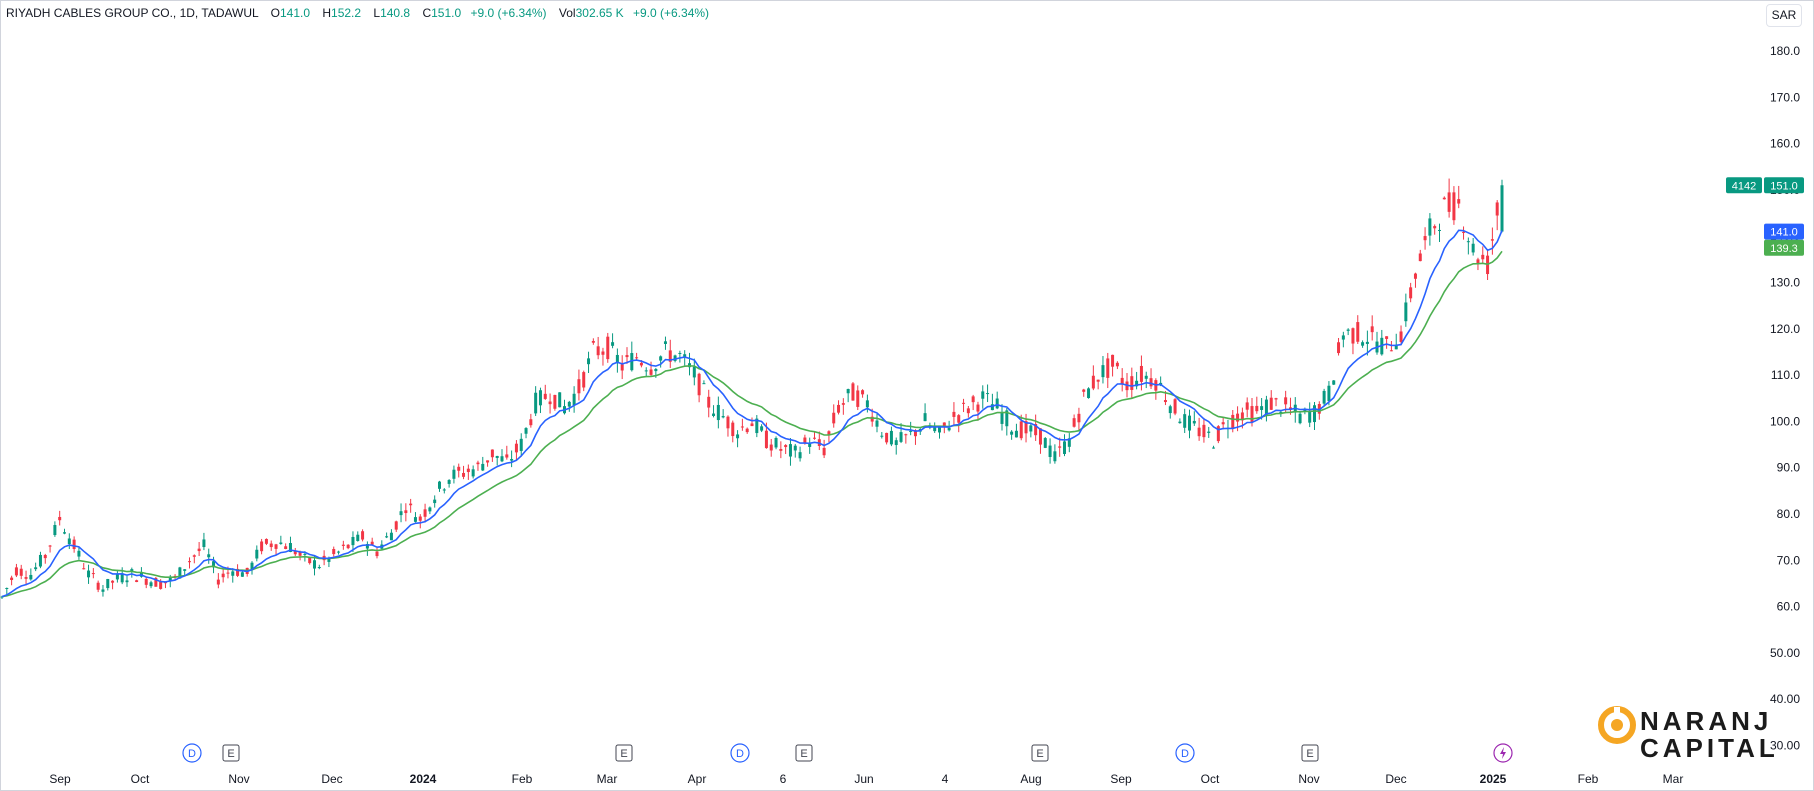  Describe the element at coordinates (1785, 699) in the screenshot. I see `y-tick-label: 40.00` at that location.